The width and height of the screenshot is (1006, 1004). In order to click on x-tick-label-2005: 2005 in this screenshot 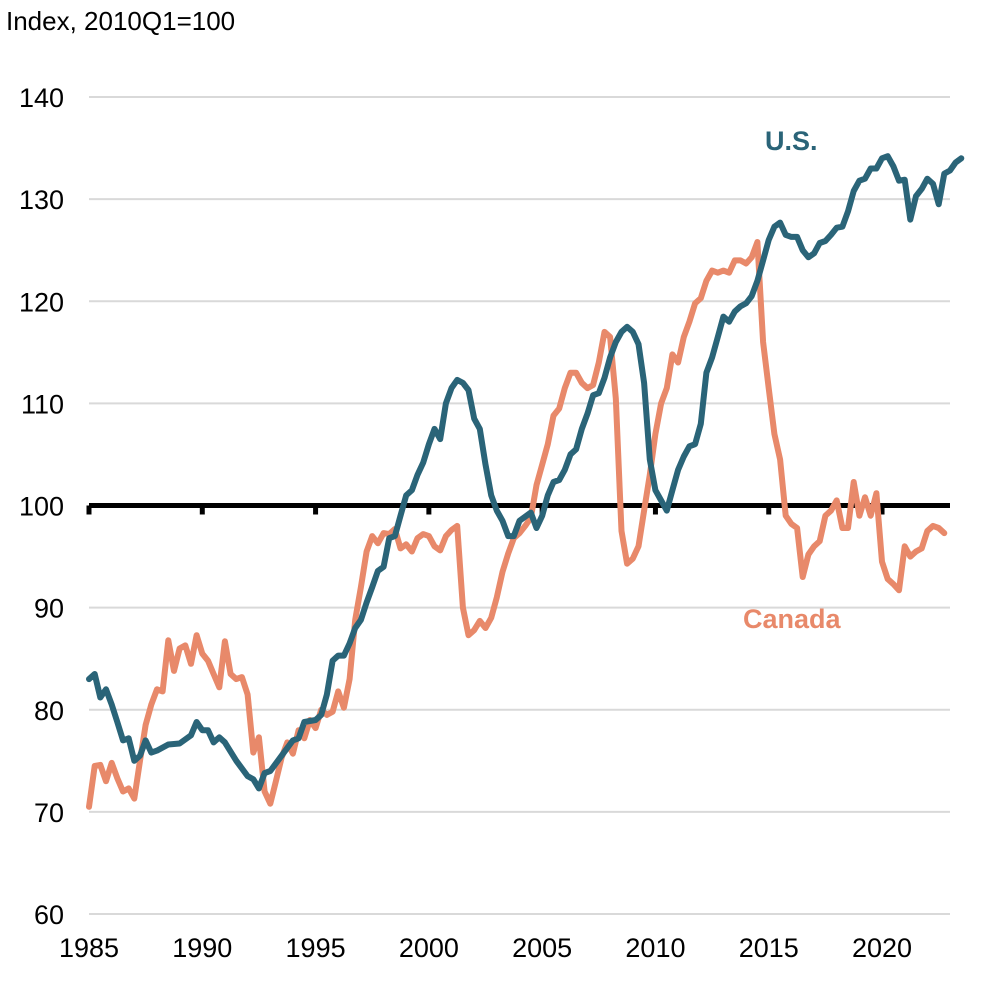, I will do `click(542, 948)`.